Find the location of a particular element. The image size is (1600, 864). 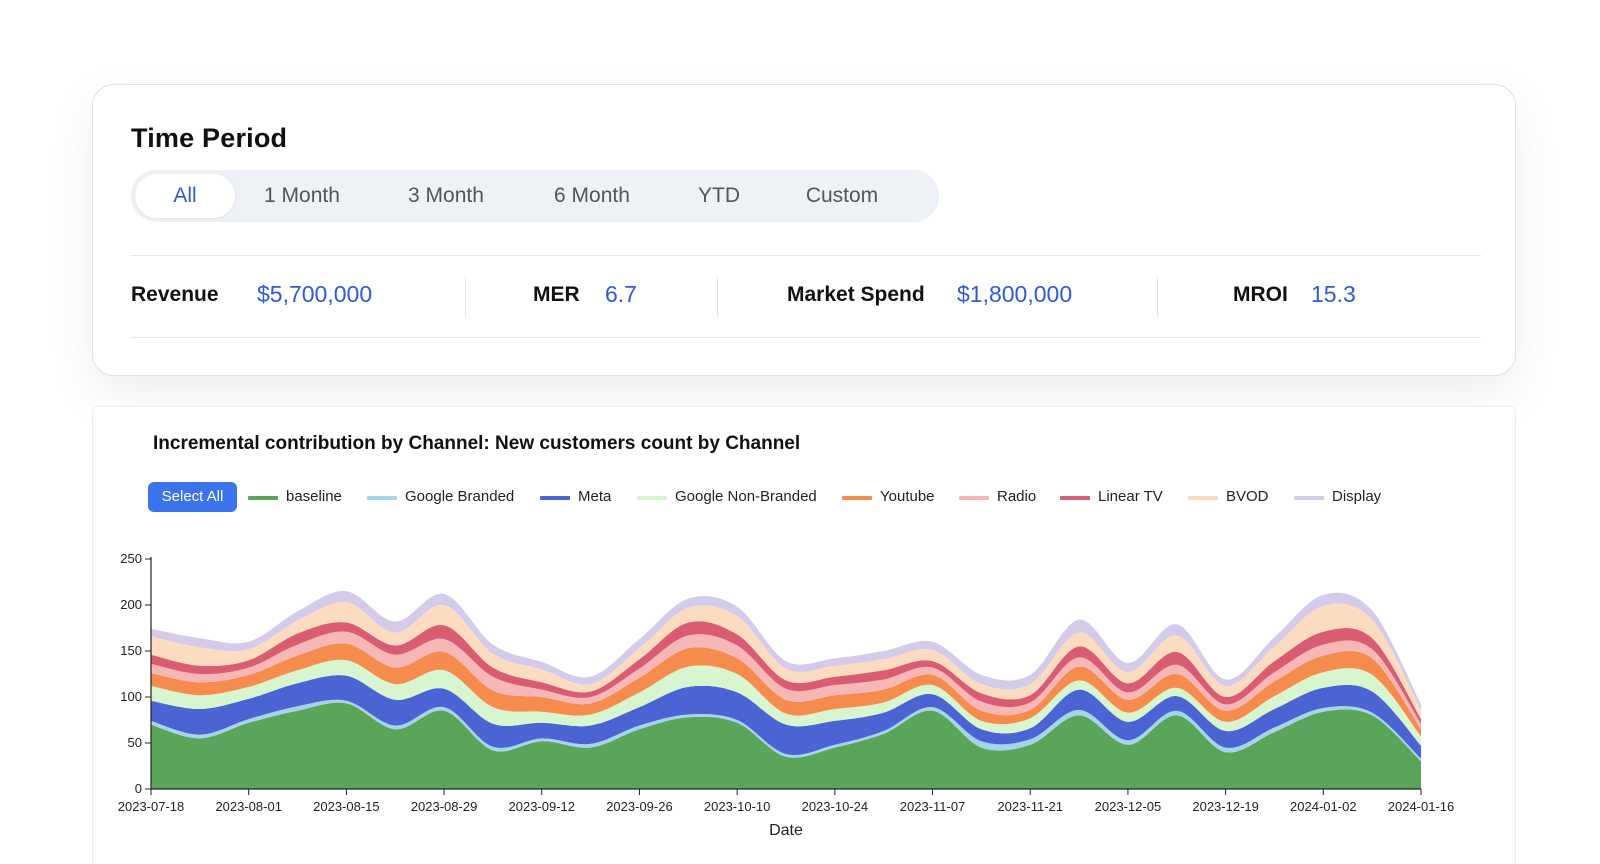

tab-6-month: 6 Month is located at coordinates (592, 195).